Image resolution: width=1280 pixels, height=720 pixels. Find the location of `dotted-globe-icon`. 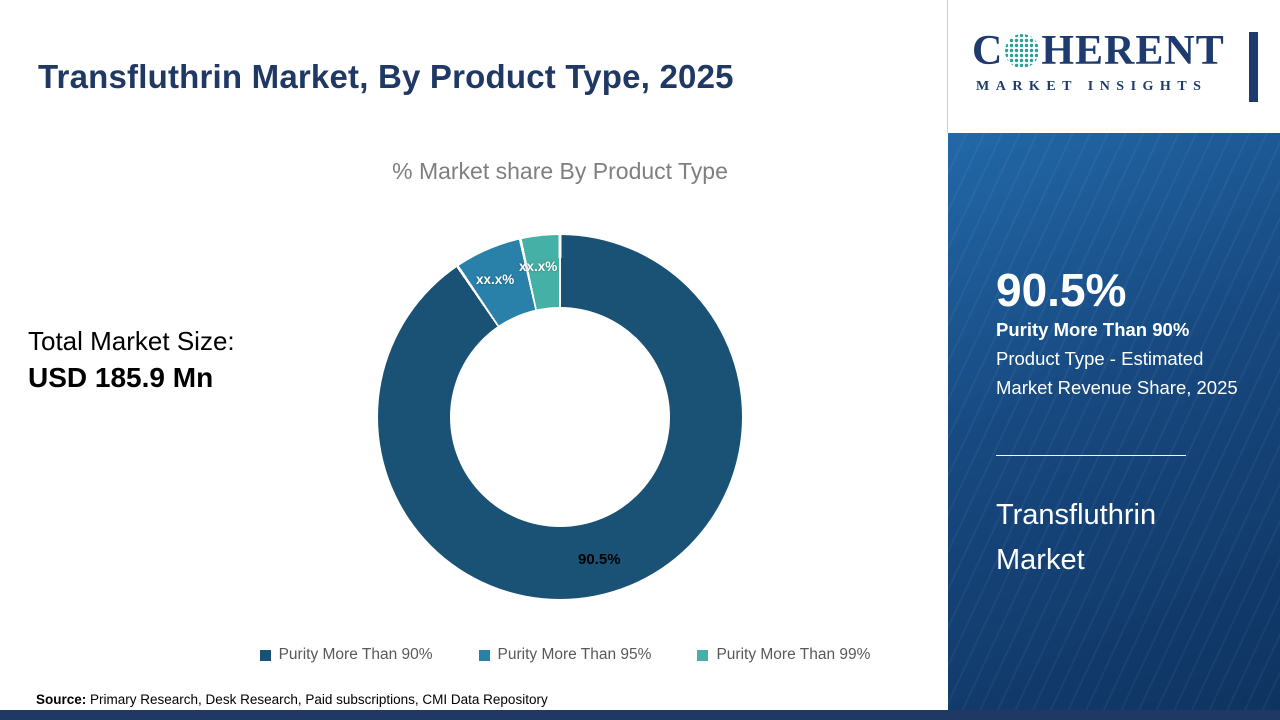

dotted-globe-icon is located at coordinates (1022, 51).